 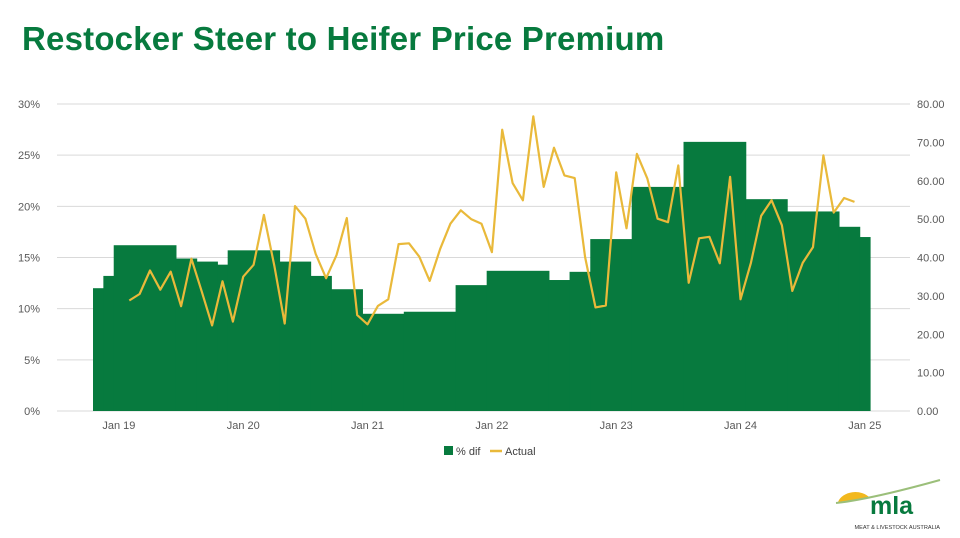 I want to click on y-right-tick-label: 70.00, so click(x=931, y=143).